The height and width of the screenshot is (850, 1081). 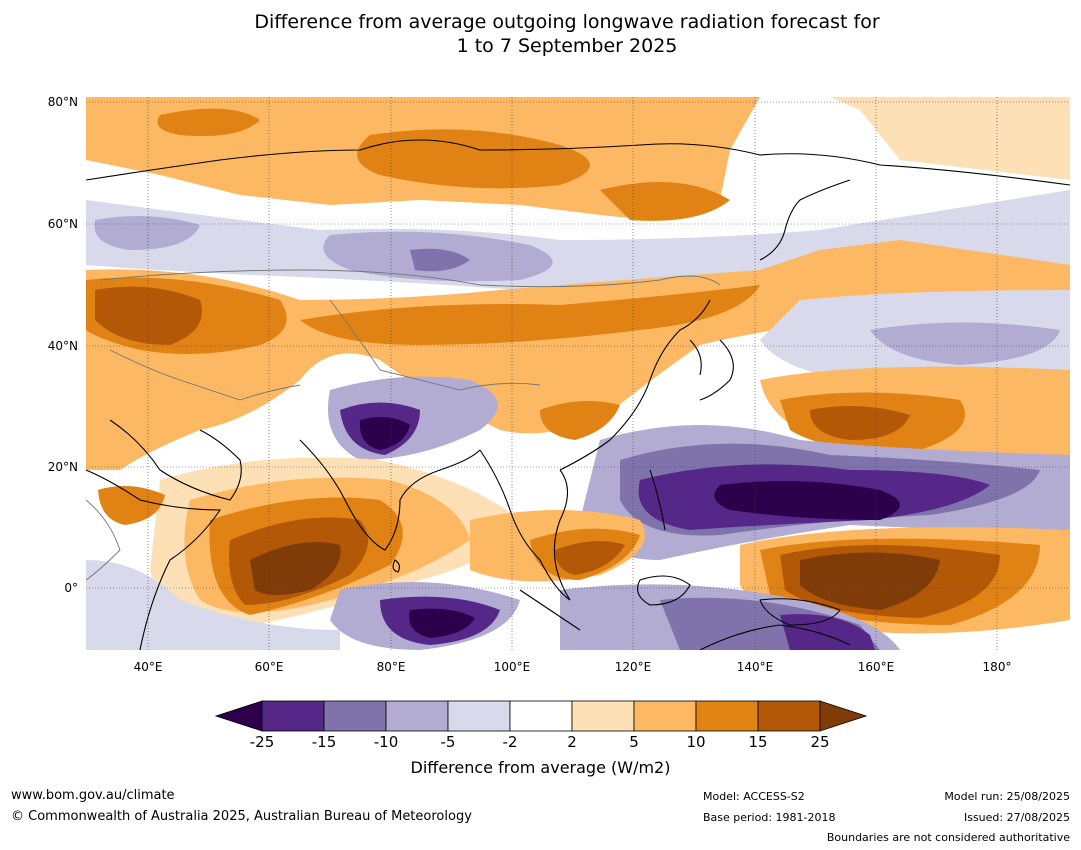 What do you see at coordinates (665, 201) in the screenshot?
I see `anomaly-region-ne-siberia` at bounding box center [665, 201].